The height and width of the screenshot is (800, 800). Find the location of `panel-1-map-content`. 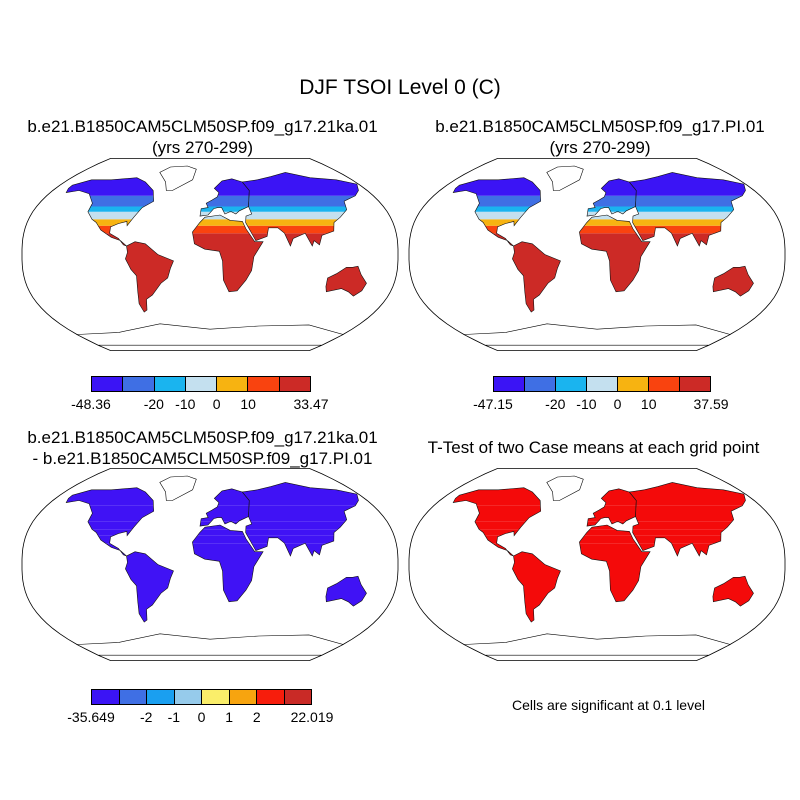

panel-1-map-content is located at coordinates (210, 254).